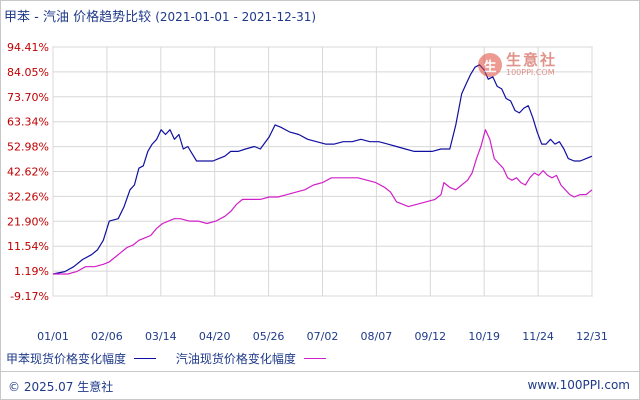 Image resolution: width=640 pixels, height=400 pixels. What do you see at coordinates (107, 336) in the screenshot?
I see `x-tick-label: 02/06` at bounding box center [107, 336].